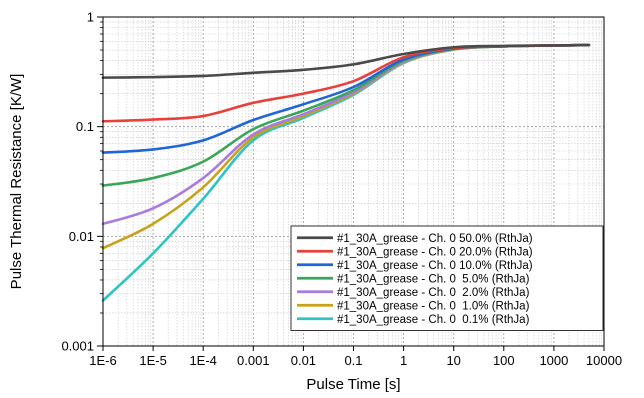 The height and width of the screenshot is (398, 644). Describe the element at coordinates (346, 61) in the screenshot. I see `series-line` at that location.